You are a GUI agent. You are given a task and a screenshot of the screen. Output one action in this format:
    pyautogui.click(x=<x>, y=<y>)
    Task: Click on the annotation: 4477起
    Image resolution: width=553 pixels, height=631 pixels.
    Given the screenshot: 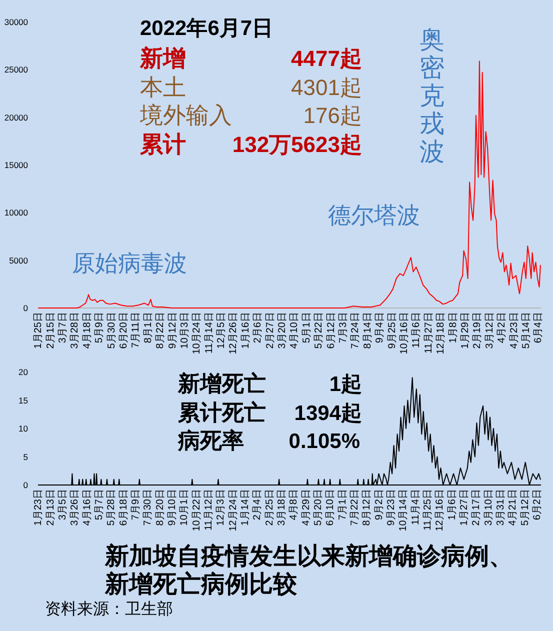 What is the action you would take?
    pyautogui.click(x=326, y=58)
    